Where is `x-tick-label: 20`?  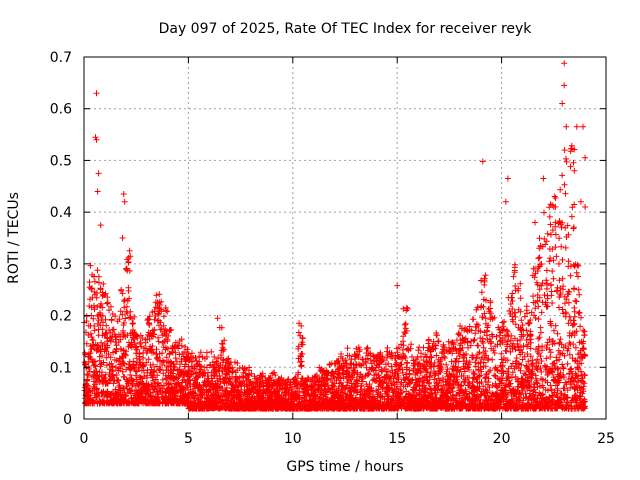
x-tick-label: 20 is located at coordinates (502, 439).